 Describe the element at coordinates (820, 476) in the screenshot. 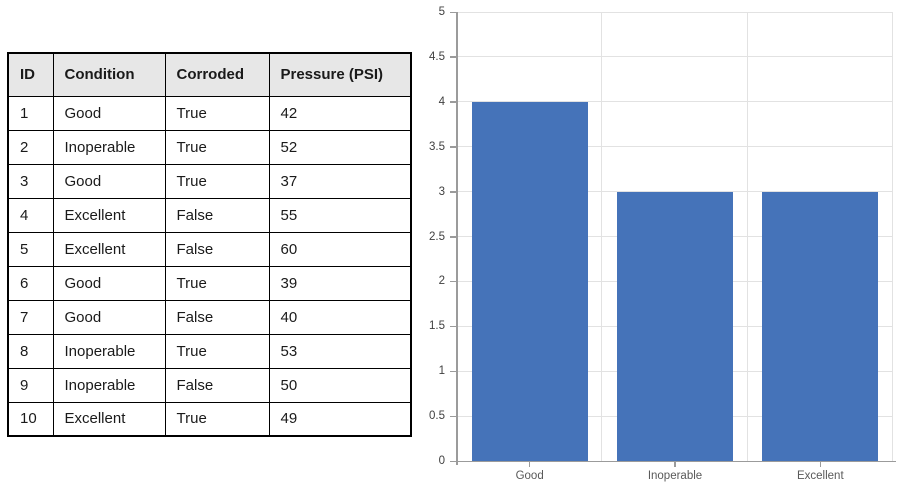

I see `x-tick-label: Excellent` at that location.